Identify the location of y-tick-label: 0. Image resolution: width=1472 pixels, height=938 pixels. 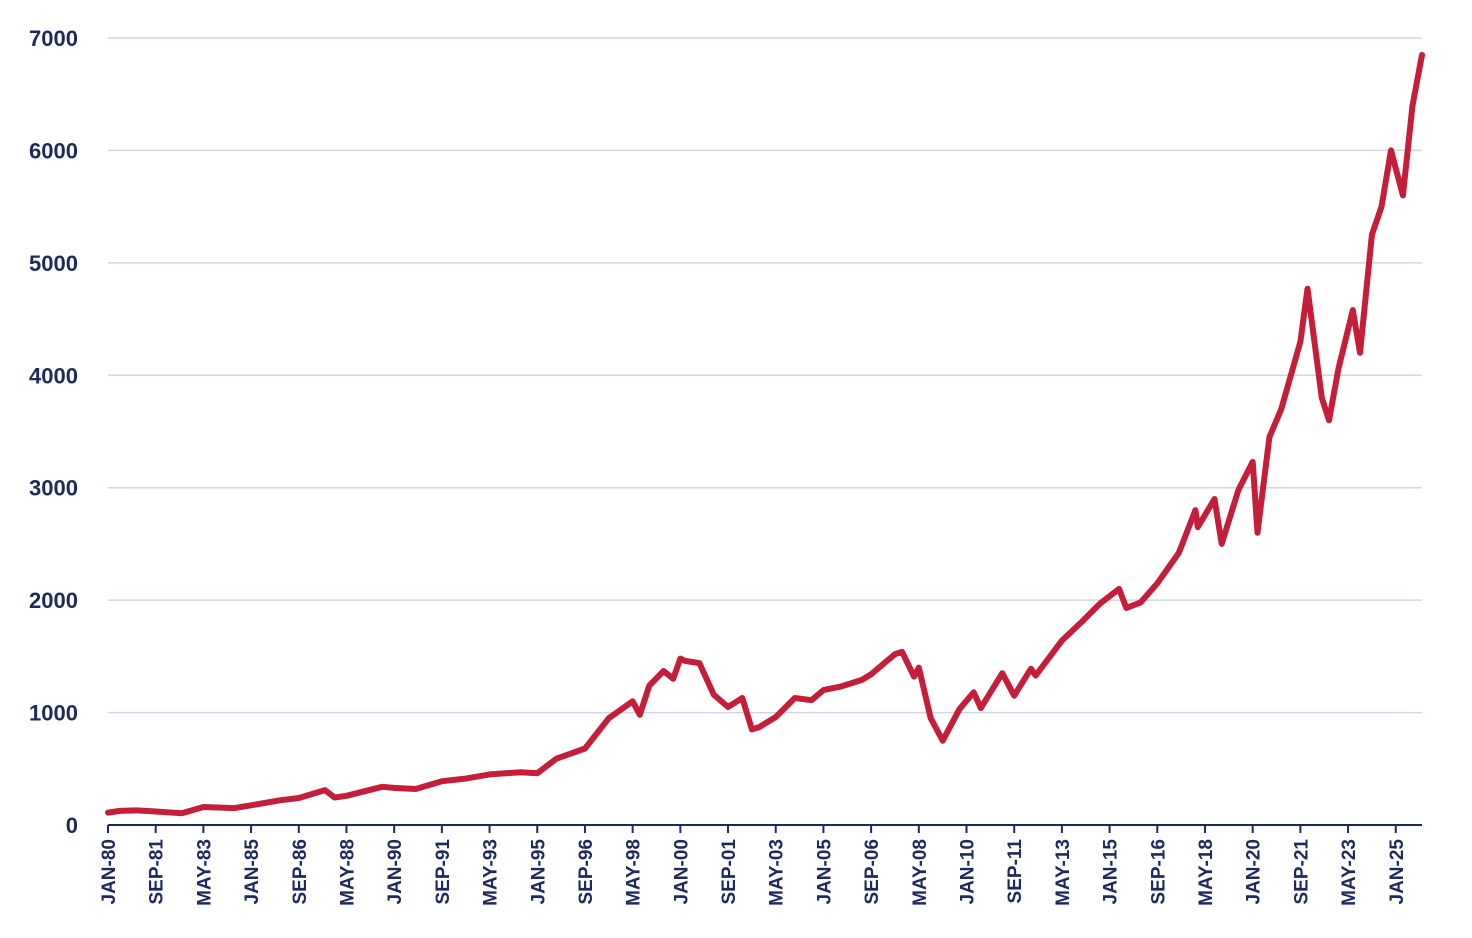
(72, 825).